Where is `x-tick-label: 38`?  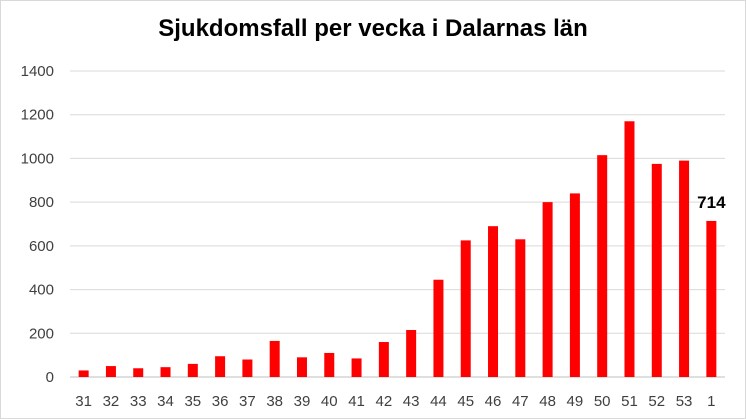
x-tick-label: 38 is located at coordinates (274, 401).